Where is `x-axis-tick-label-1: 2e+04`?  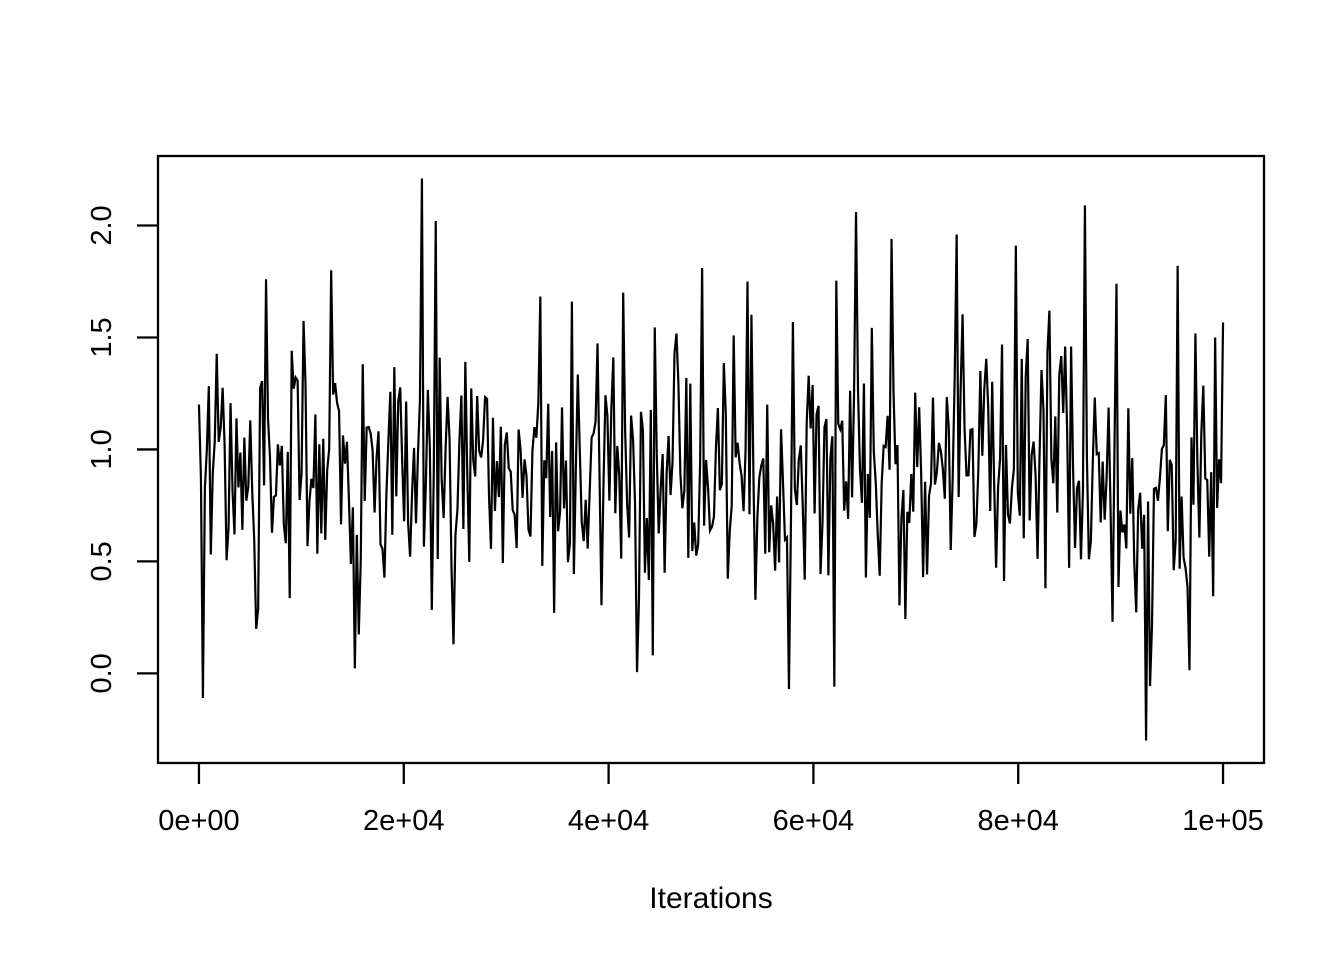
x-axis-tick-label-1: 2e+04 is located at coordinates (403, 821).